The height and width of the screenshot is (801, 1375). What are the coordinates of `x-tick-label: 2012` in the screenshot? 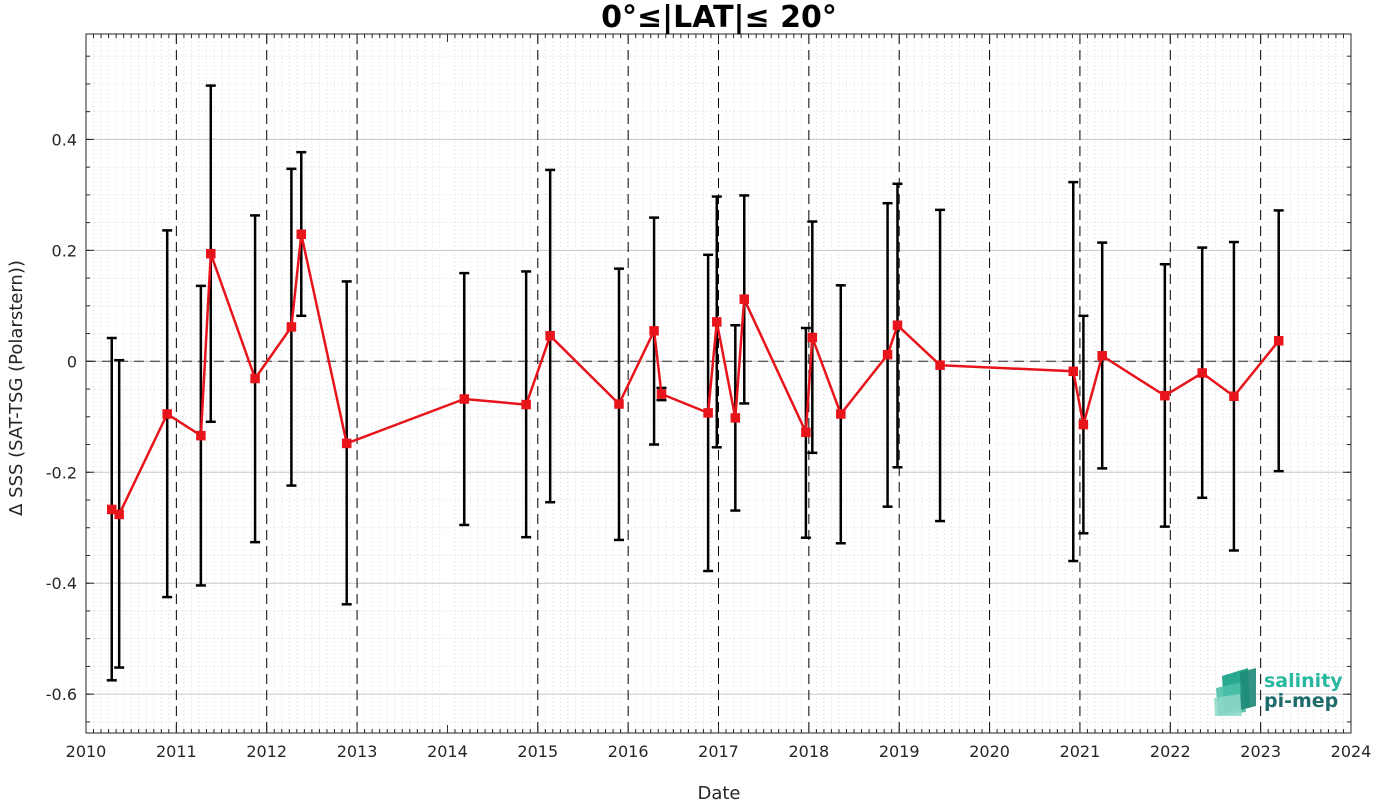 It's located at (266, 751).